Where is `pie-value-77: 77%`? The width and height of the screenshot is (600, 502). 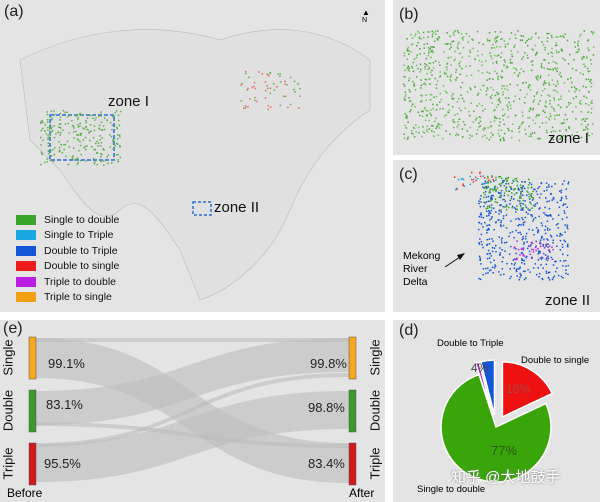
pie-value-77: 77% is located at coordinates (504, 450).